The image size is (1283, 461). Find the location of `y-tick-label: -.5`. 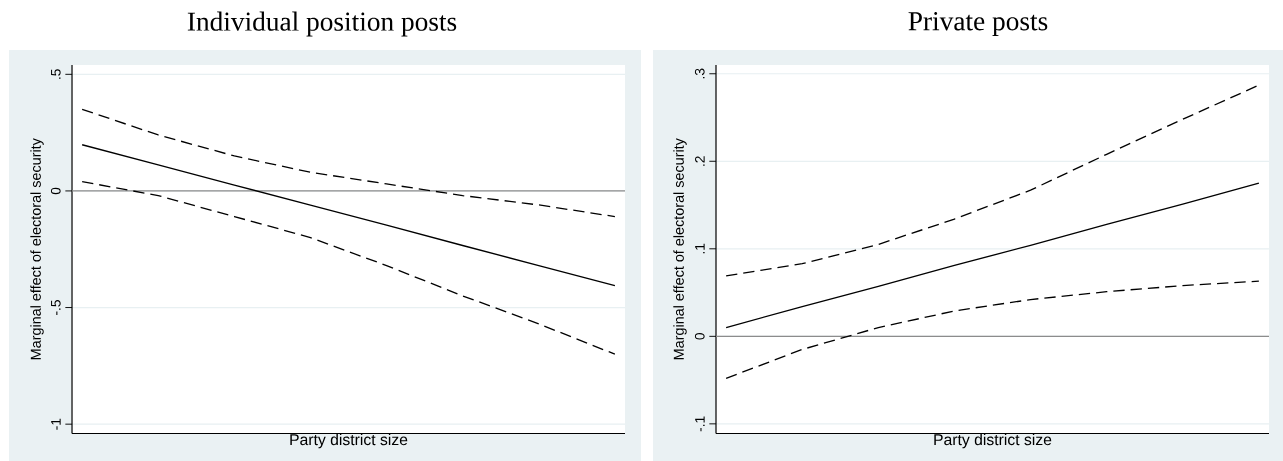

y-tick-label: -.5 is located at coordinates (56, 307).